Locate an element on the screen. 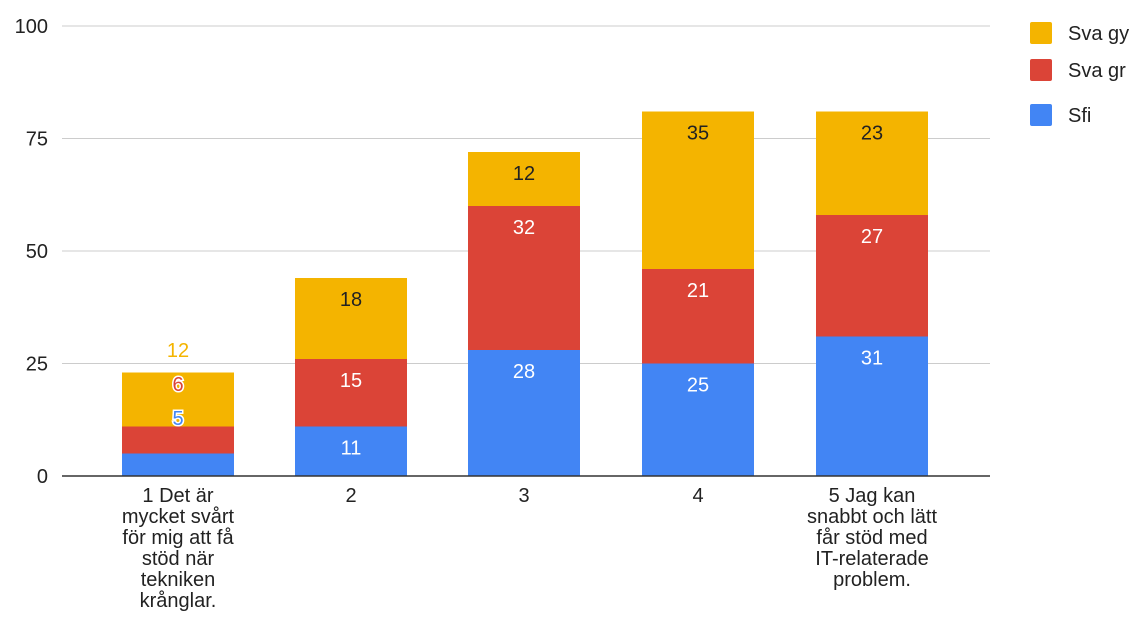 The height and width of the screenshot is (631, 1142). legend-label: Sva gy is located at coordinates (1098, 34).